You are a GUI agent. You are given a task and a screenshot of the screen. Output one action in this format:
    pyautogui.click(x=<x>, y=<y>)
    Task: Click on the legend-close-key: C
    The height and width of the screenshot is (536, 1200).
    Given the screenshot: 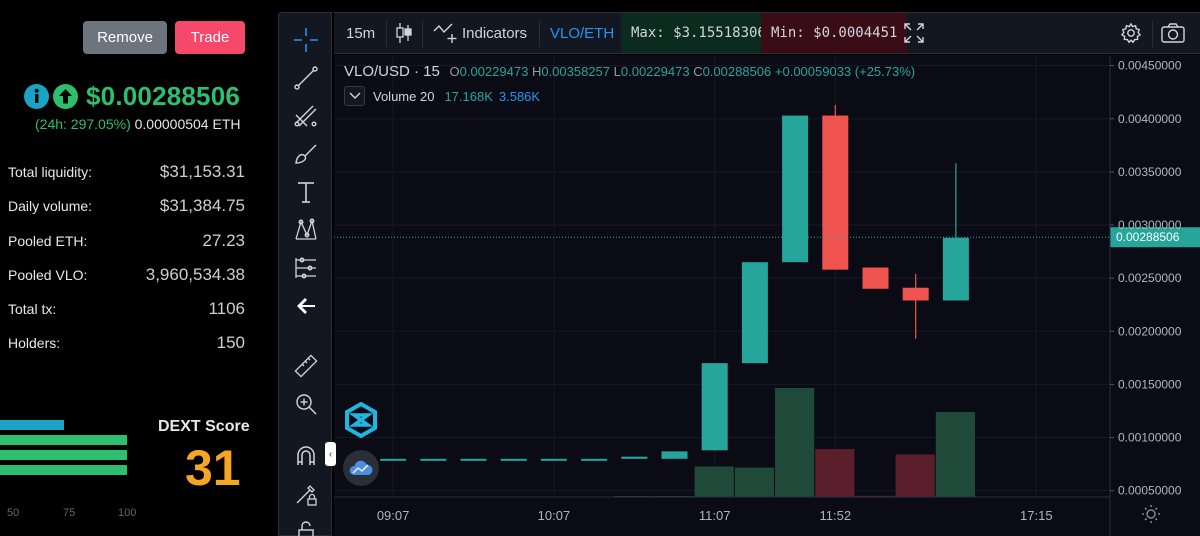 What is the action you would take?
    pyautogui.click(x=698, y=71)
    